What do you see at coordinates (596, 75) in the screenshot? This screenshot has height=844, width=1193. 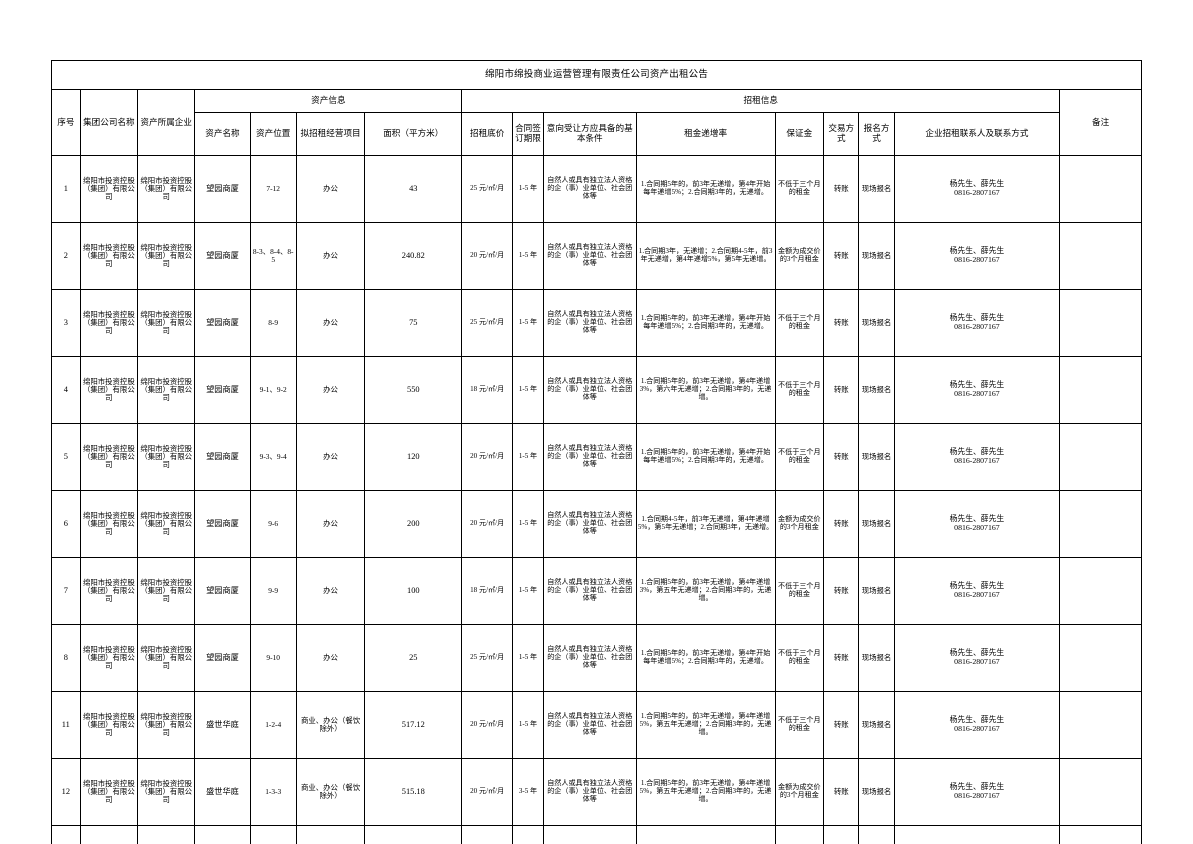 I see `page-title: 绵阳市绵投商业运营管理有限责任公司资产出租公告` at bounding box center [596, 75].